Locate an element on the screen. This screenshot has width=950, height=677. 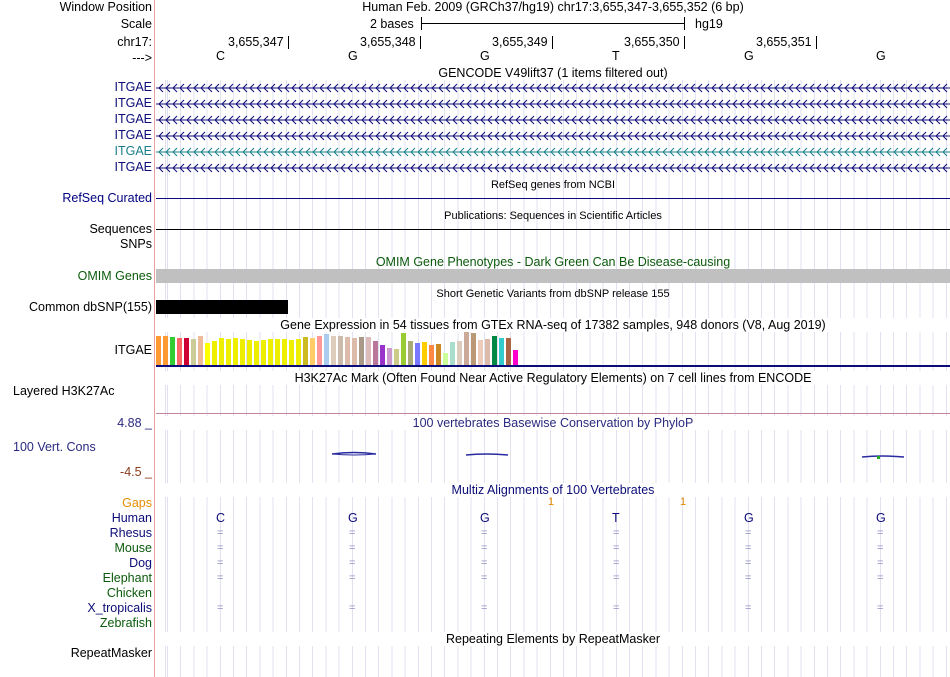
snps-track-label: SNPs is located at coordinates (136, 244).